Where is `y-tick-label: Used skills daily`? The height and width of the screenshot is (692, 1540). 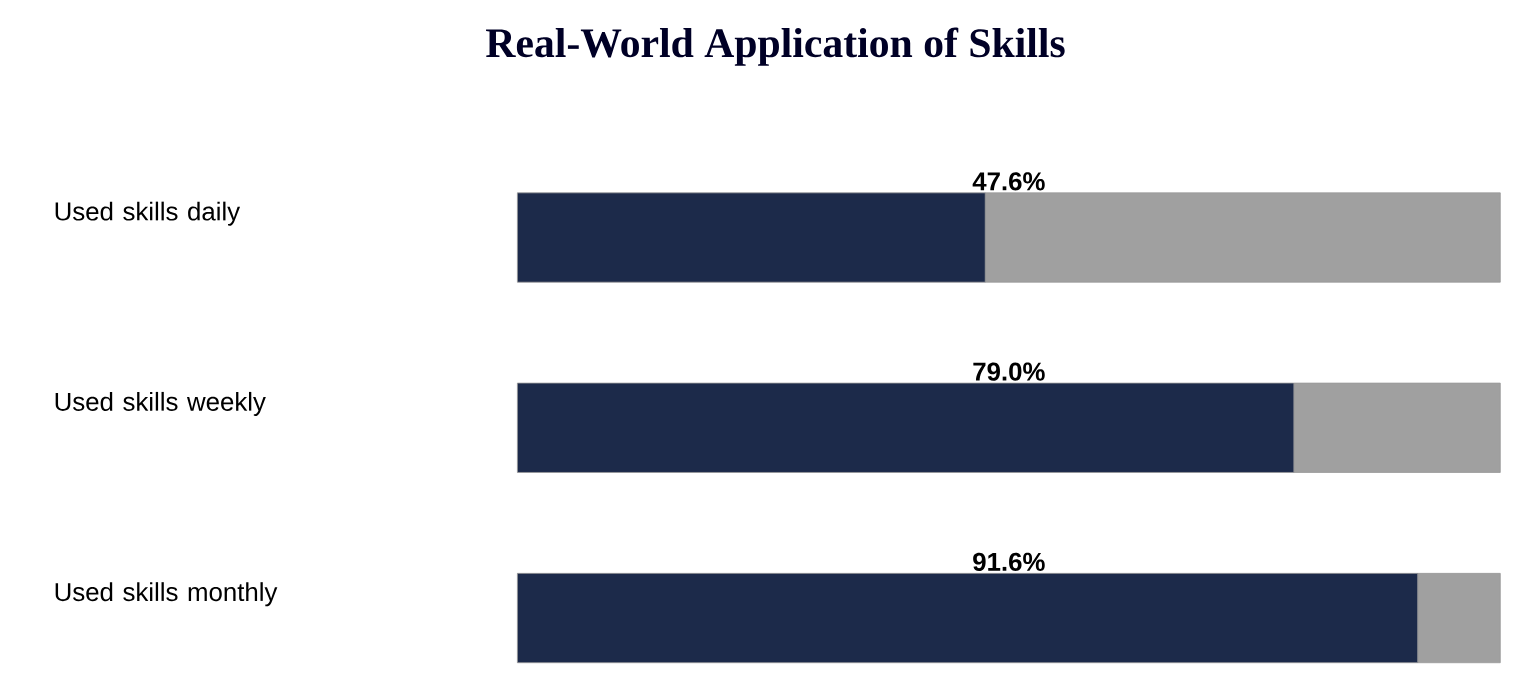
y-tick-label: Used skills daily is located at coordinates (148, 213).